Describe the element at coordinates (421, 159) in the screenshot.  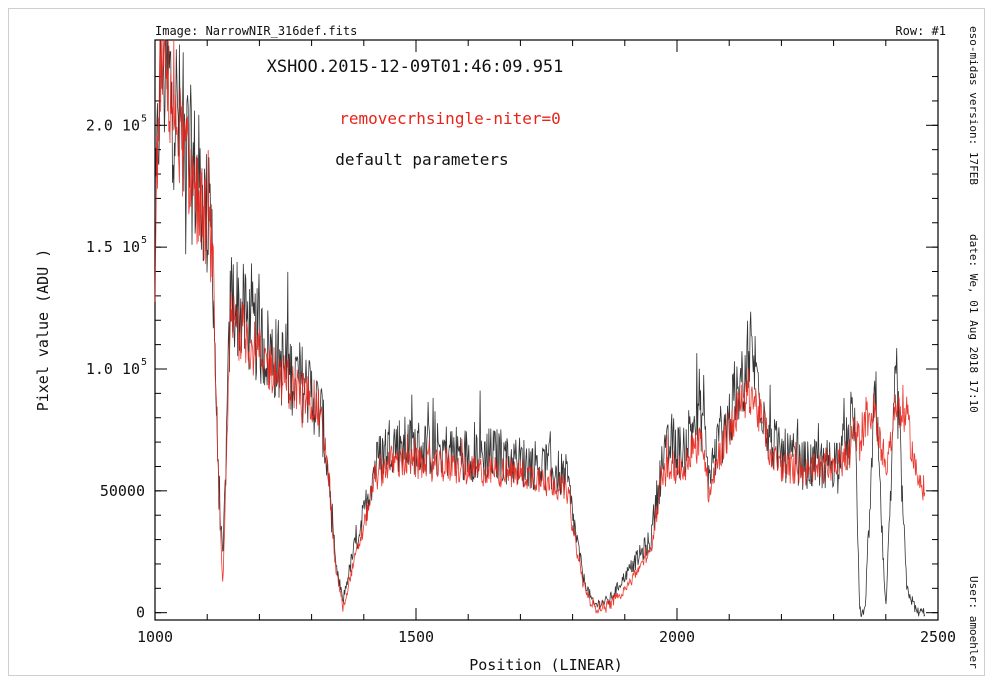
I see `legend-label-default: default parameters` at that location.